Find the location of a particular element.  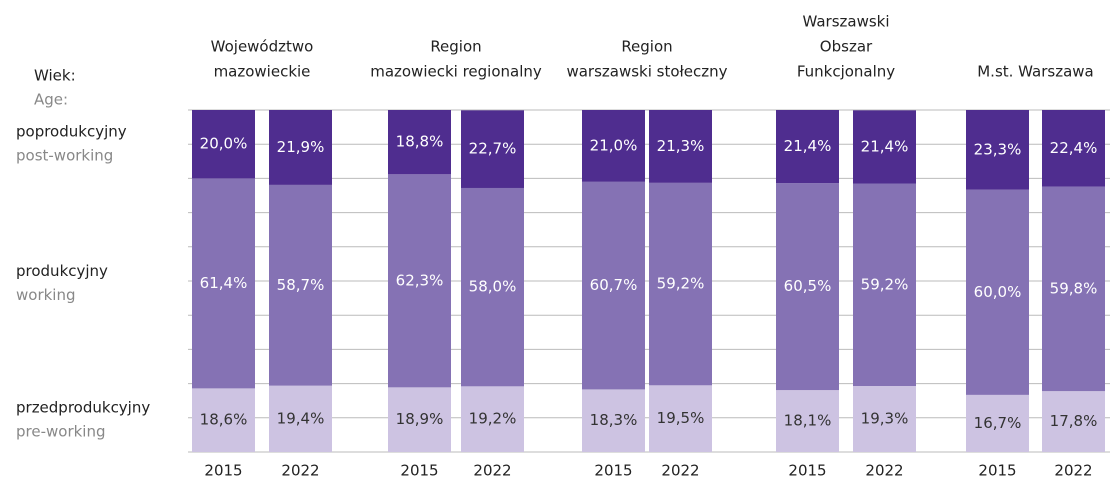

value-label: 18,6% is located at coordinates (224, 420).